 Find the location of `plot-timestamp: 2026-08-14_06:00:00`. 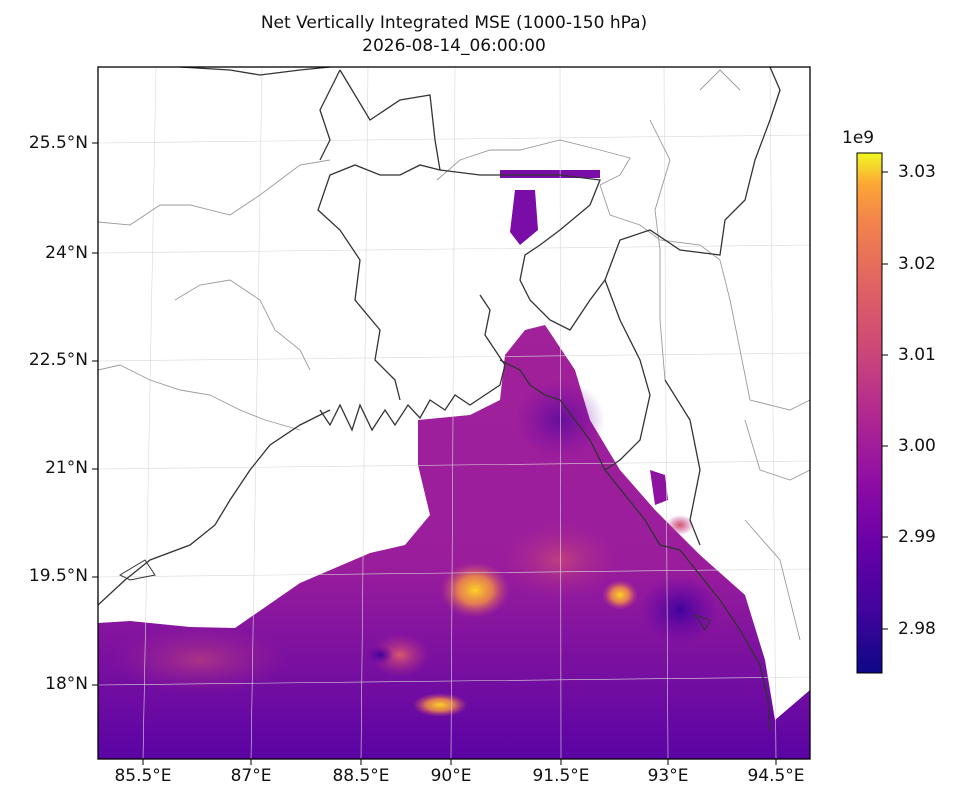

plot-timestamp: 2026-08-14_06:00:00 is located at coordinates (454, 46).